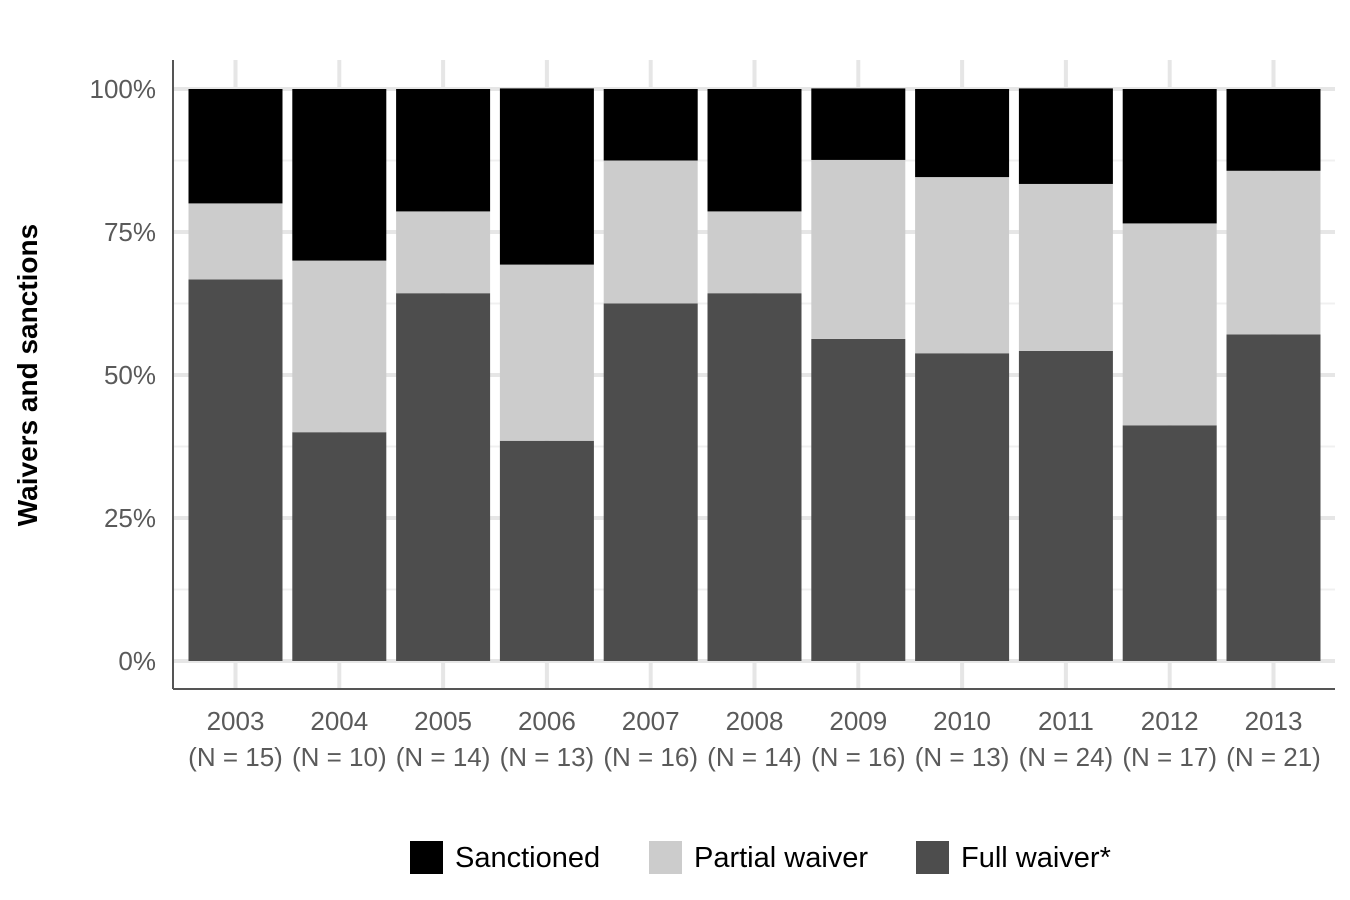 The image size is (1350, 900). What do you see at coordinates (130, 518) in the screenshot?
I see `y-tick-label: 25%` at bounding box center [130, 518].